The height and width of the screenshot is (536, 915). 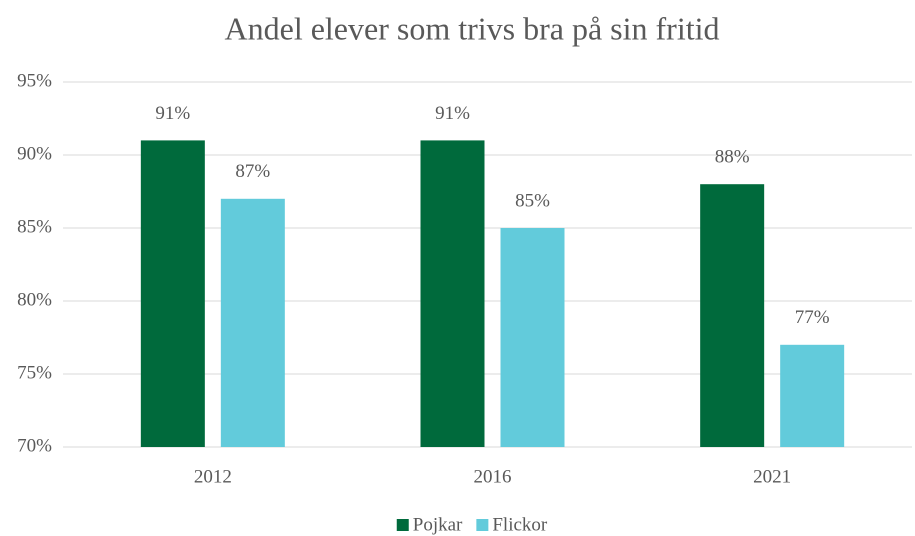 I want to click on x-tick-label: 2012, so click(x=213, y=476).